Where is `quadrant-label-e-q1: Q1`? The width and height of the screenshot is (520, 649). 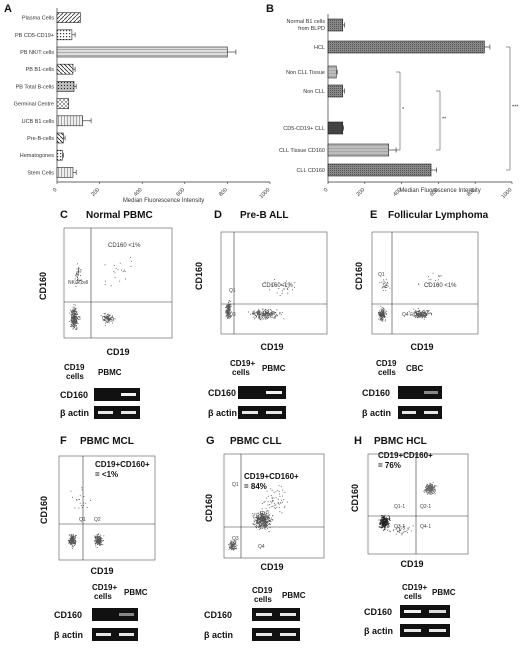 quadrant-label-e-q1: Q1 is located at coordinates (381, 275).